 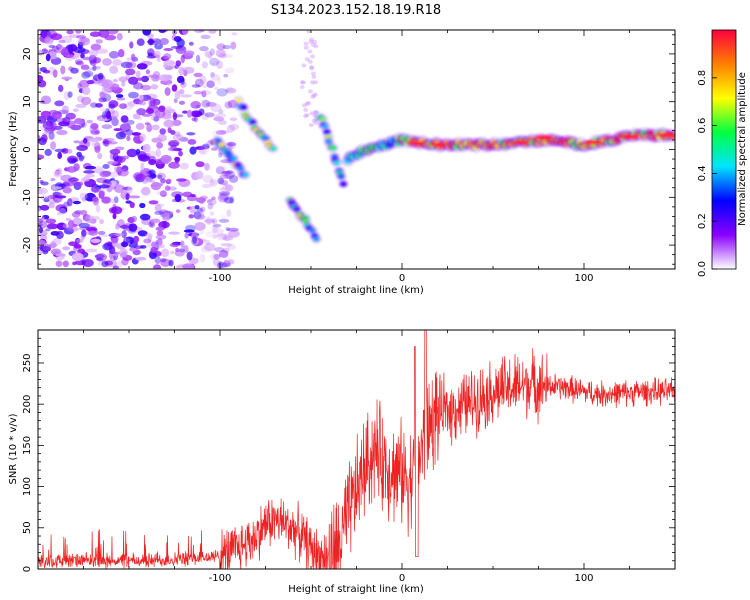 What do you see at coordinates (702, 221) in the screenshot?
I see `colorbar-tick-label: 0.2` at bounding box center [702, 221].